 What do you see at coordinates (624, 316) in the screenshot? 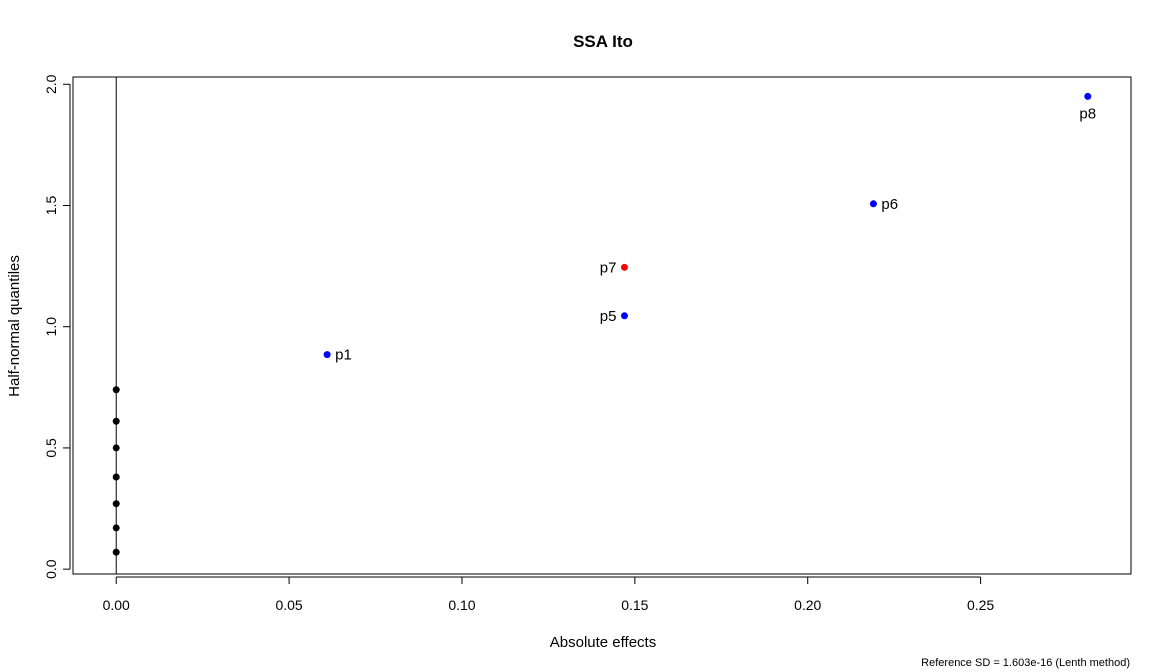
I see `point-p5` at bounding box center [624, 316].